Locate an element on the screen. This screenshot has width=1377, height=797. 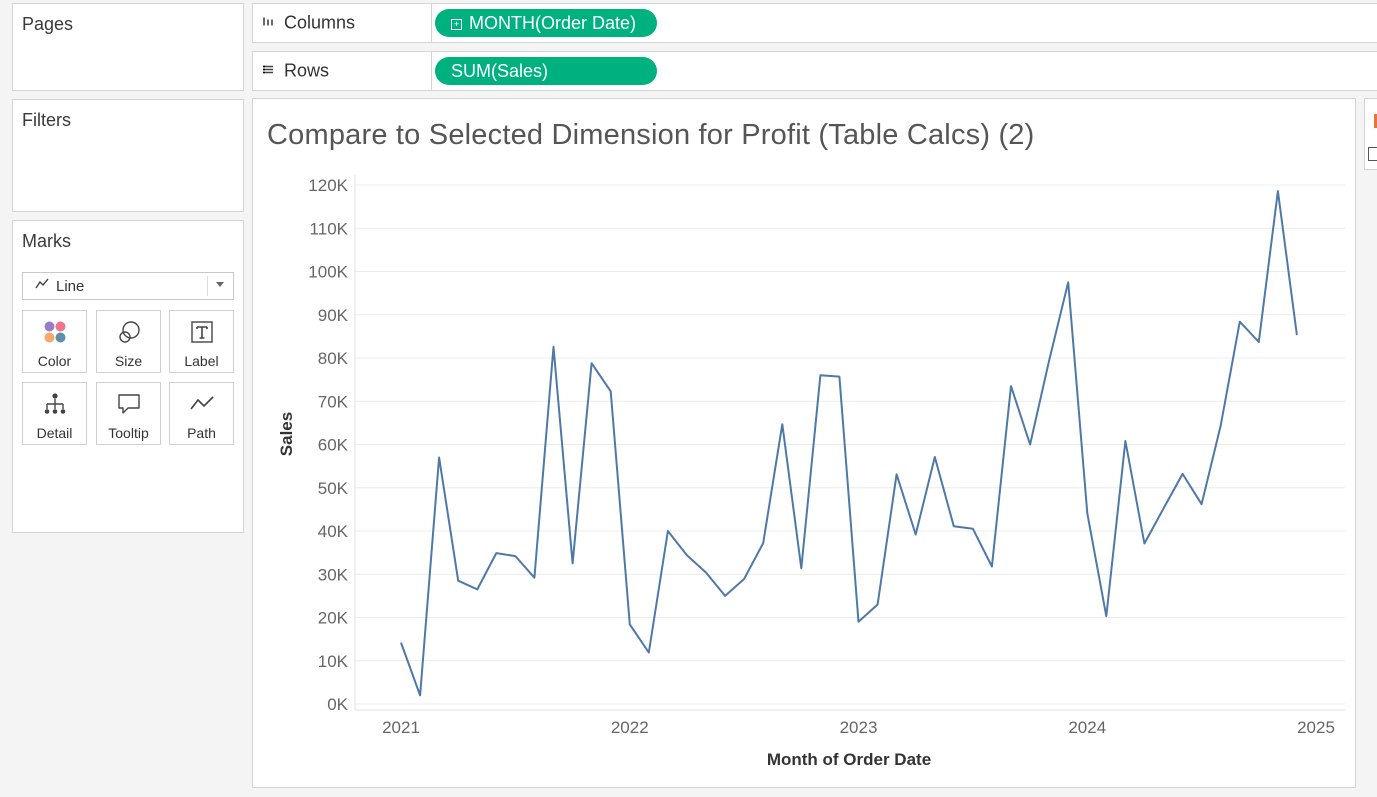
detail-label: Detail is located at coordinates (54, 433).